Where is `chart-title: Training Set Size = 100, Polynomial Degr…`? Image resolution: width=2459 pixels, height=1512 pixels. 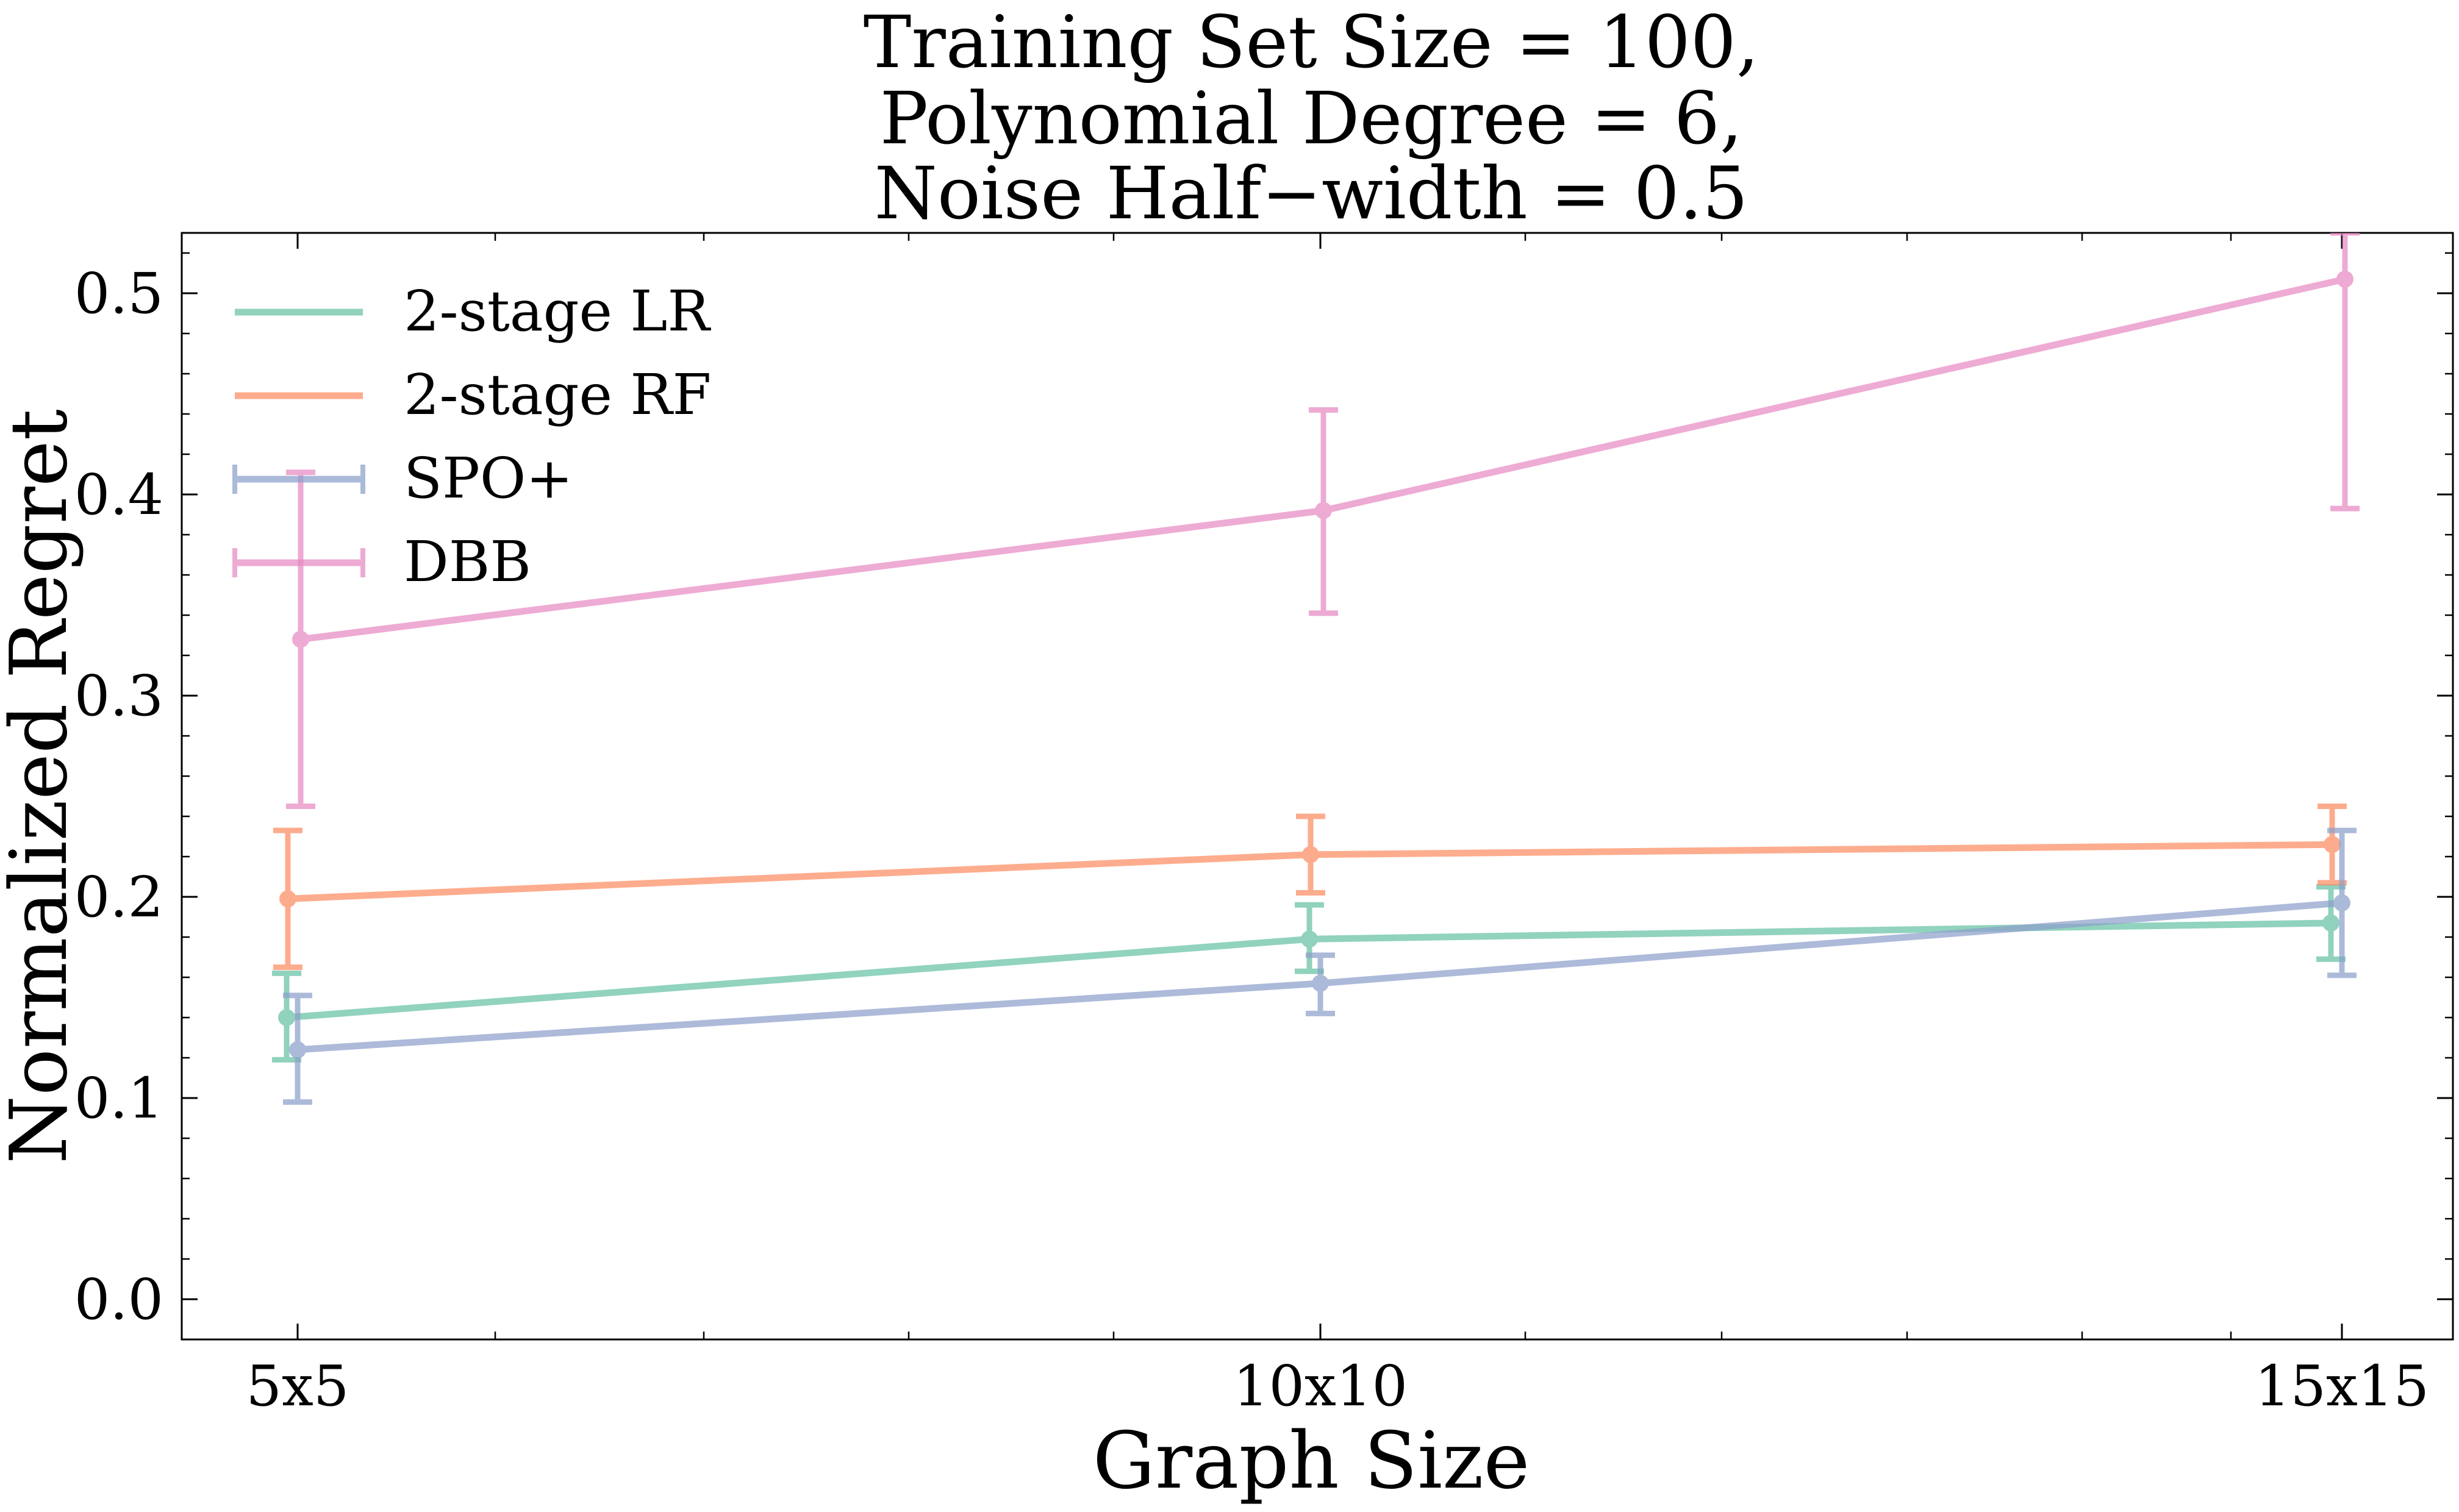 chart-title: Training Set Size = 100, Polynomial Degr… is located at coordinates (1311, 117).